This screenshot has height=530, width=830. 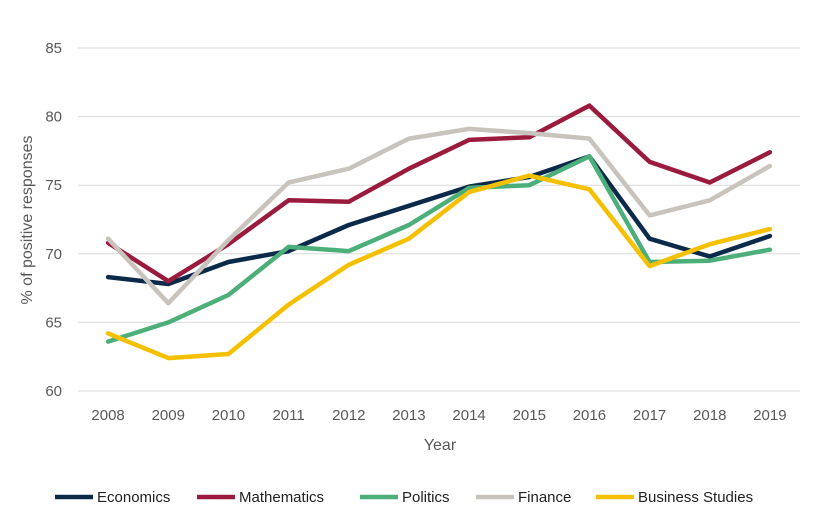 What do you see at coordinates (281, 497) in the screenshot?
I see `legend-label: Mathematics` at bounding box center [281, 497].